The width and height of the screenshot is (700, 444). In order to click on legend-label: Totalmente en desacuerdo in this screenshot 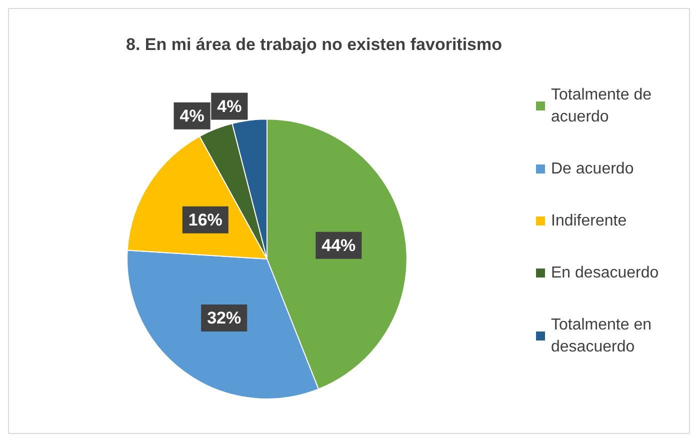, I will do `click(603, 336)`.